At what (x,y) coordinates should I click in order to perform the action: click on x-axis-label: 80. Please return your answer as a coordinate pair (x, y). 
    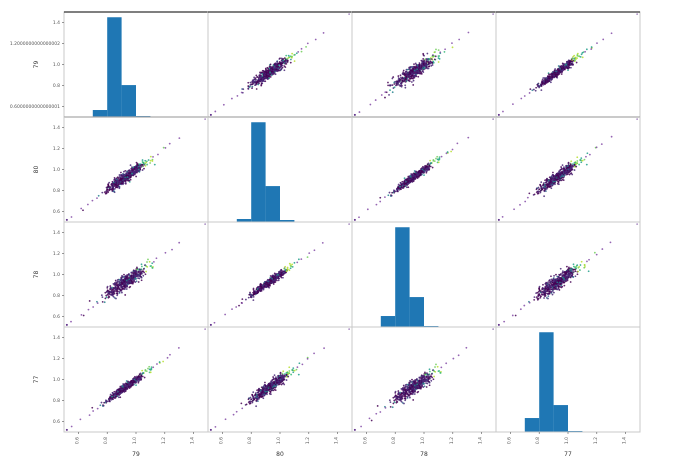
    Looking at the image, I should click on (280, 454).